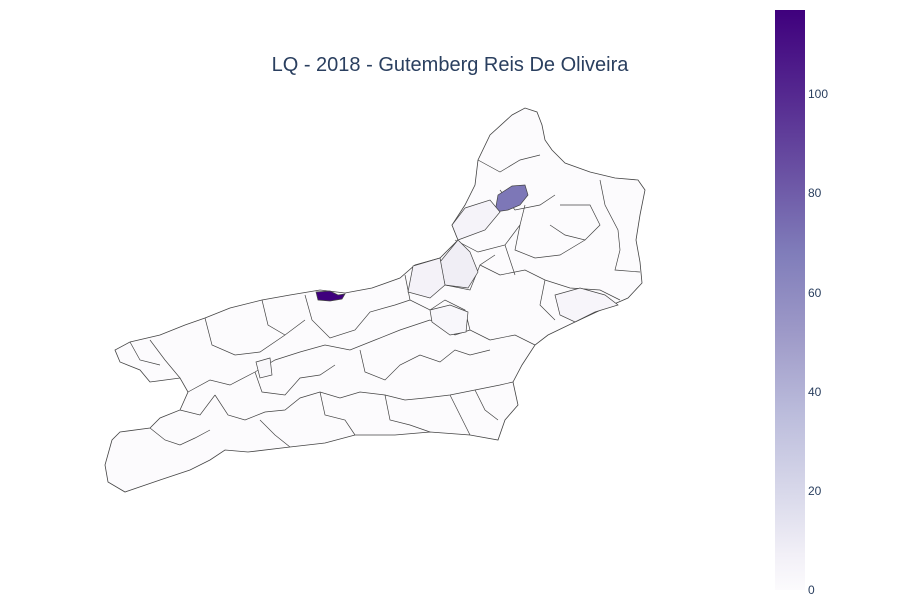  I want to click on colorbar-tick-label: 40, so click(815, 391).